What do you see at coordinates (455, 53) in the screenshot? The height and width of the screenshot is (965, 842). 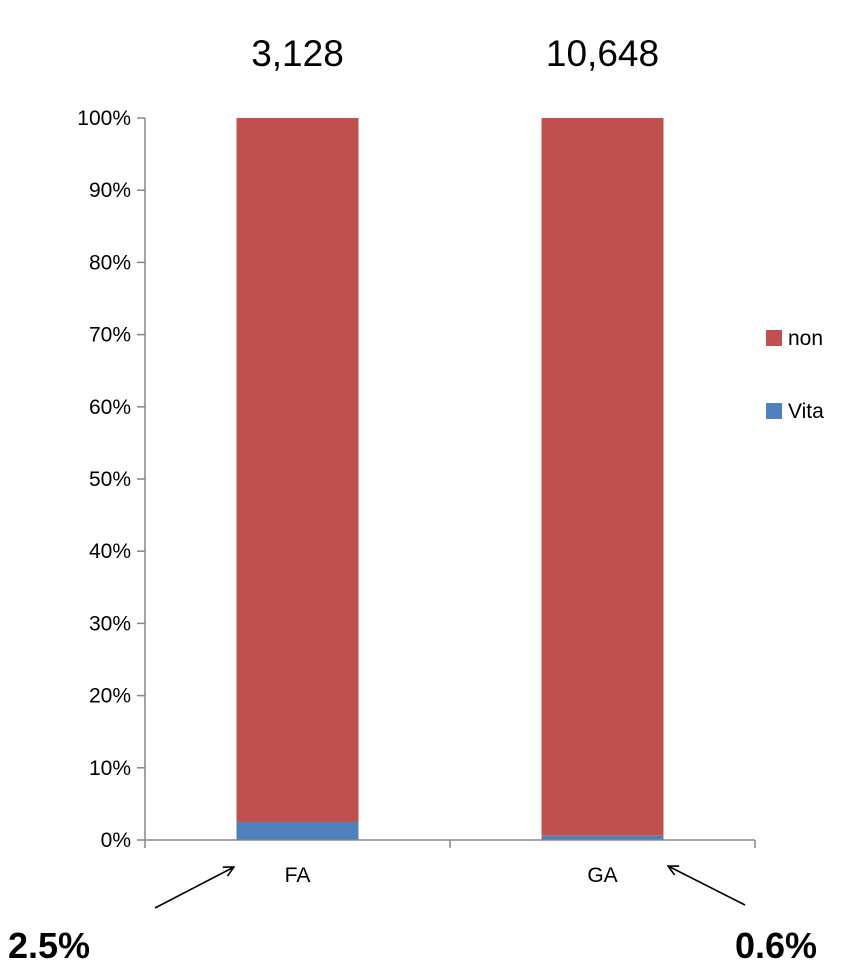 I see `total-labels: 3,128 10,648` at bounding box center [455, 53].